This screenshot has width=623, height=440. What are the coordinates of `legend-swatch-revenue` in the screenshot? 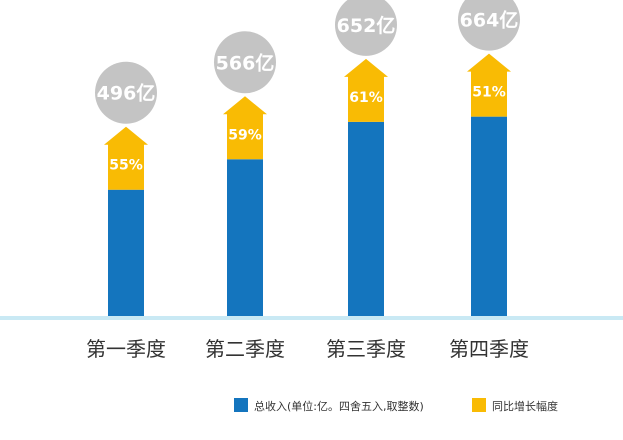 It's located at (241, 405).